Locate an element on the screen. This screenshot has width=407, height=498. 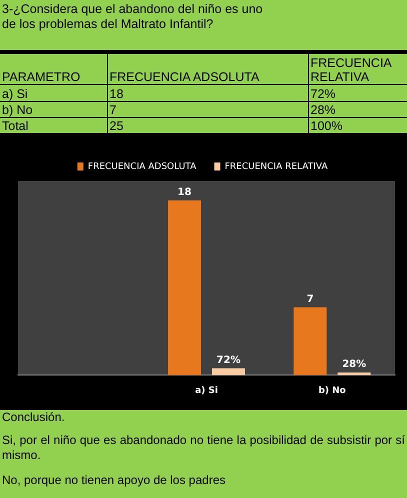
text: Total is located at coordinates (53, 125).